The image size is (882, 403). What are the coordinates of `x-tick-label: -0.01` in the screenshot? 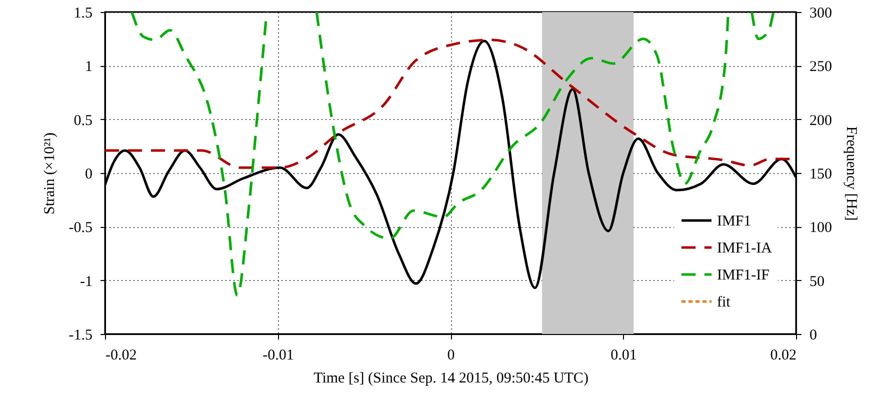 It's located at (278, 356).